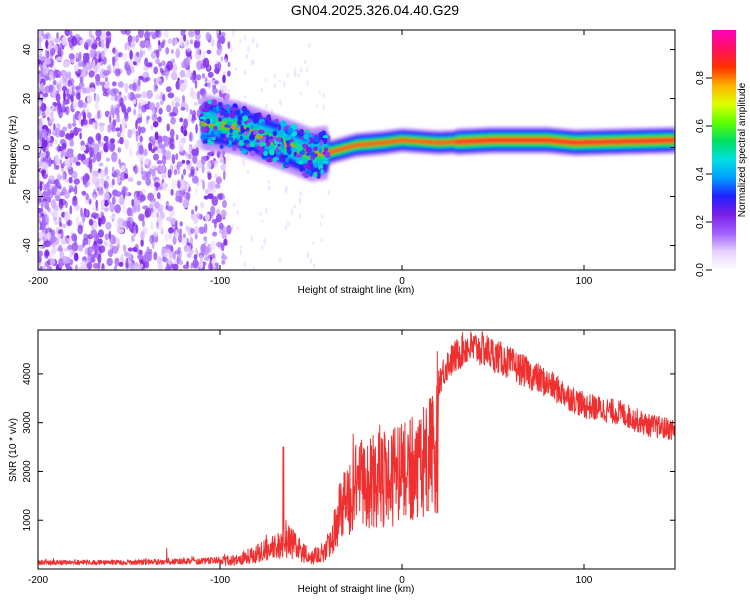  What do you see at coordinates (700, 174) in the screenshot?
I see `colorbar-tick-label: 0.4` at bounding box center [700, 174].